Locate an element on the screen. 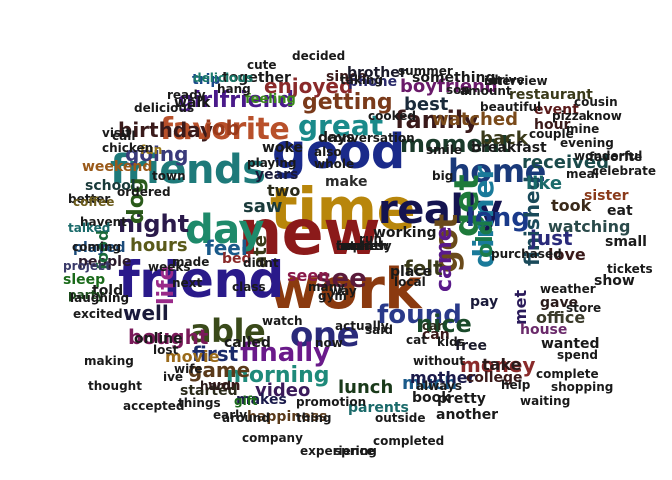  word-night: night is located at coordinates (154, 224).